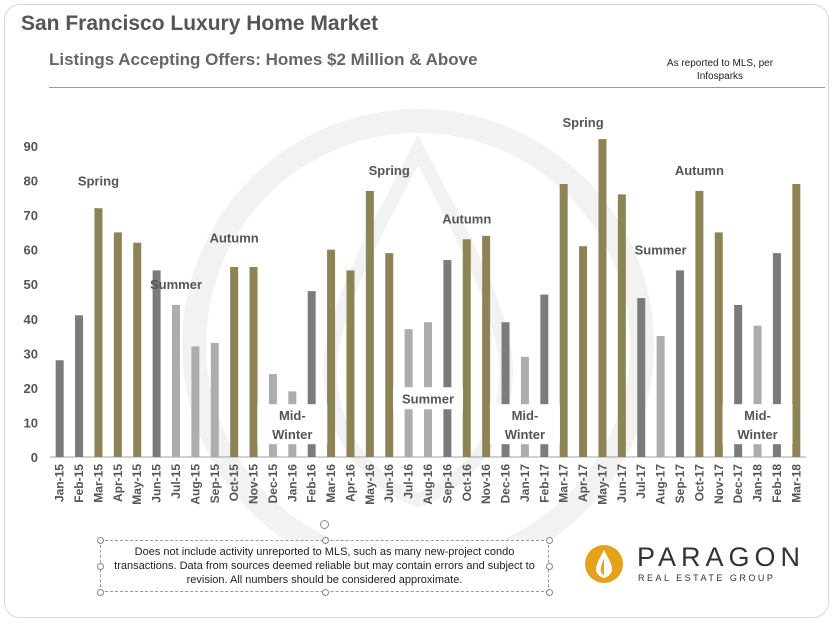  I want to click on x-tick-label: Feb-16, so click(312, 483).